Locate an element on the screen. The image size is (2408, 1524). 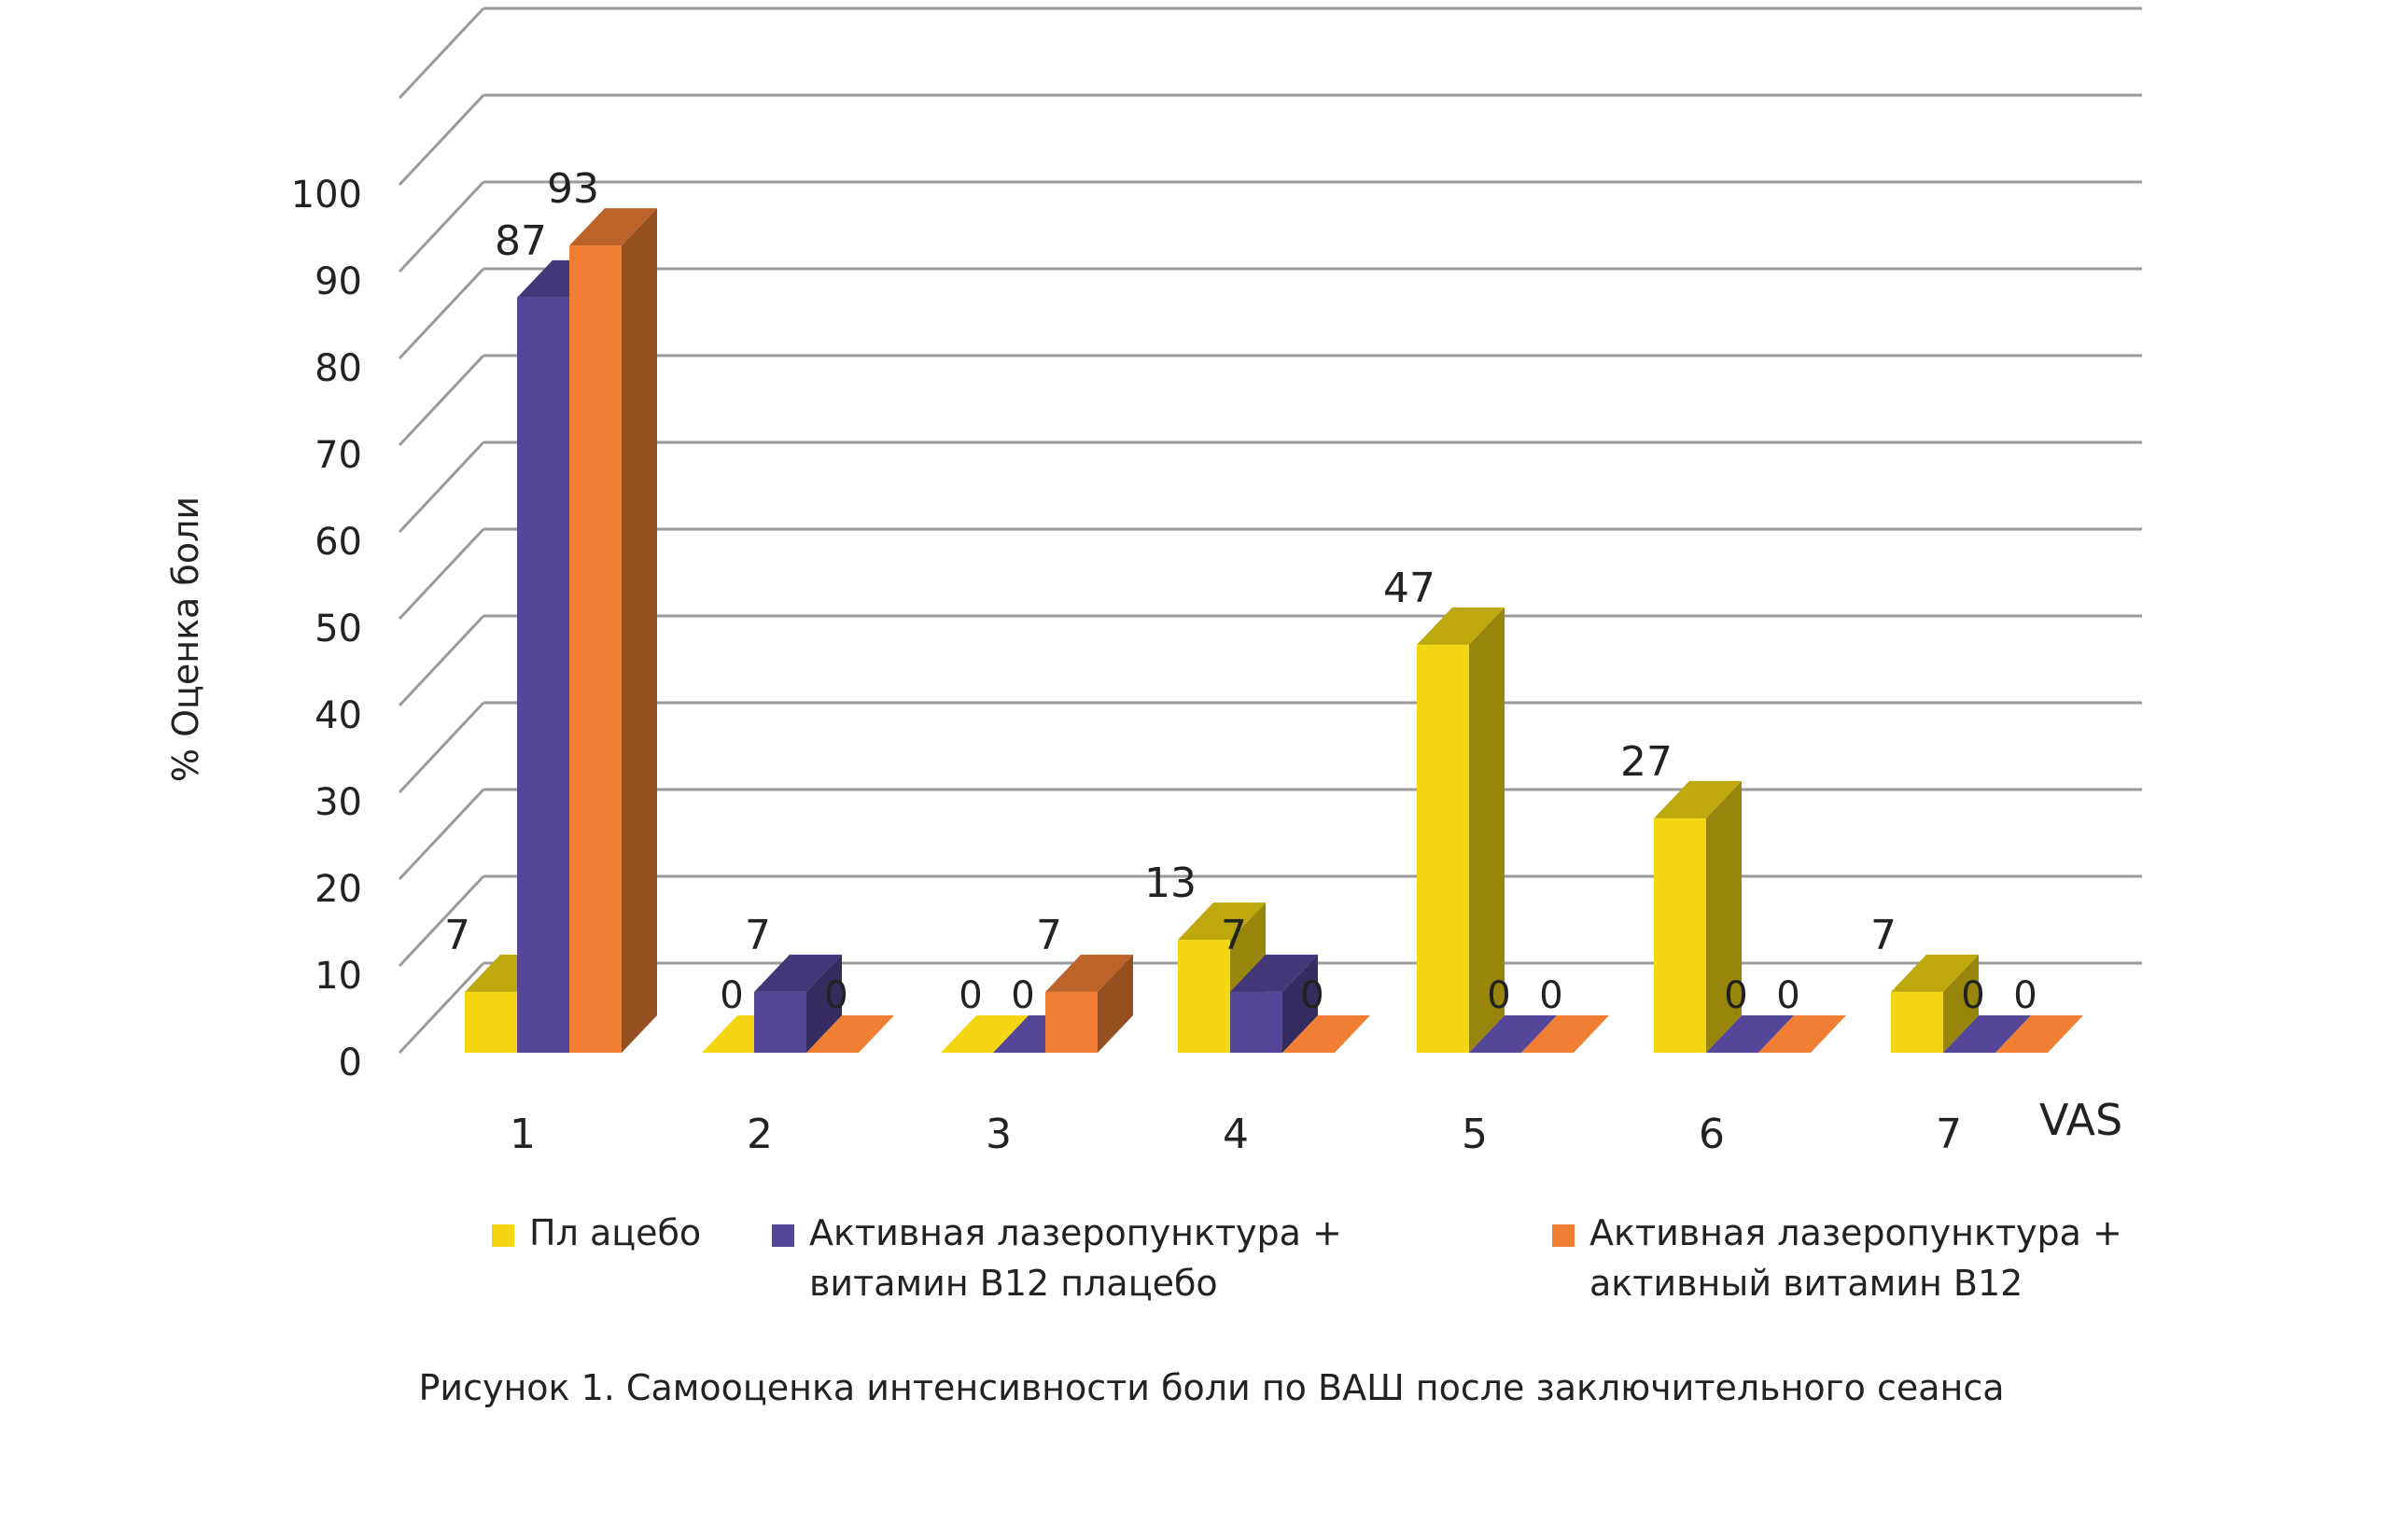
y-tick-label: 50 is located at coordinates (338, 629).